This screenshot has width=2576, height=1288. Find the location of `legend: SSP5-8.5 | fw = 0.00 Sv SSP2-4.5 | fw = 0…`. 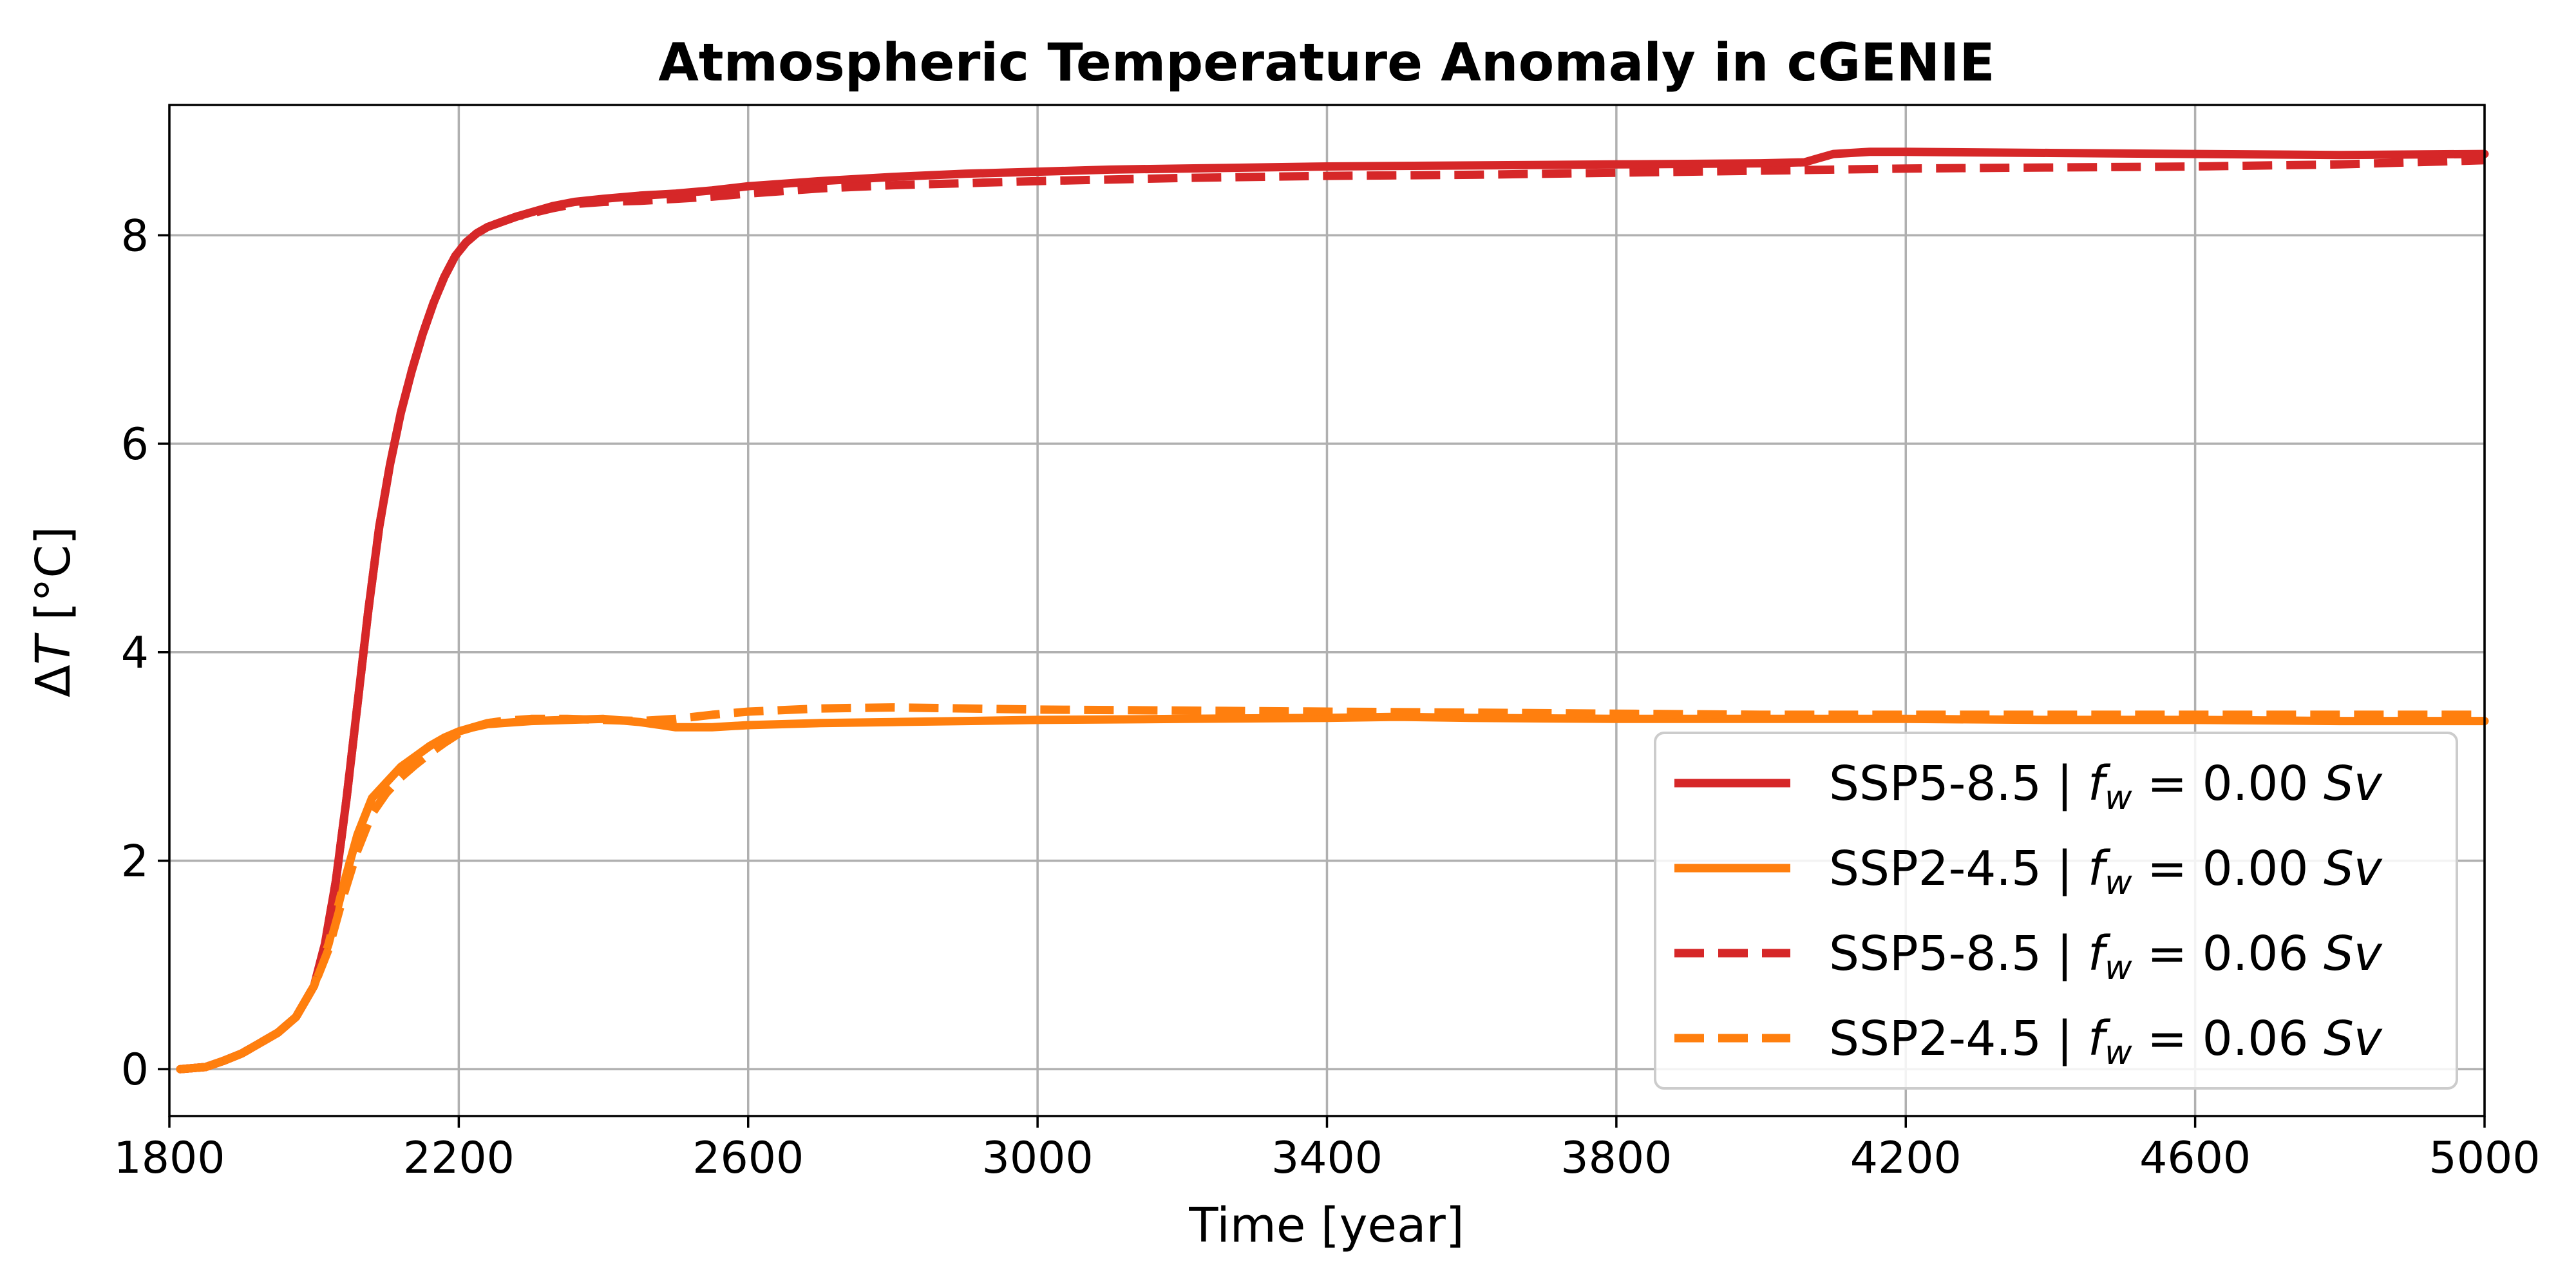

legend: SSP5-8.5 | fw = 0.00 Sv SSP2-4.5 | fw = 0… is located at coordinates (2056, 911).